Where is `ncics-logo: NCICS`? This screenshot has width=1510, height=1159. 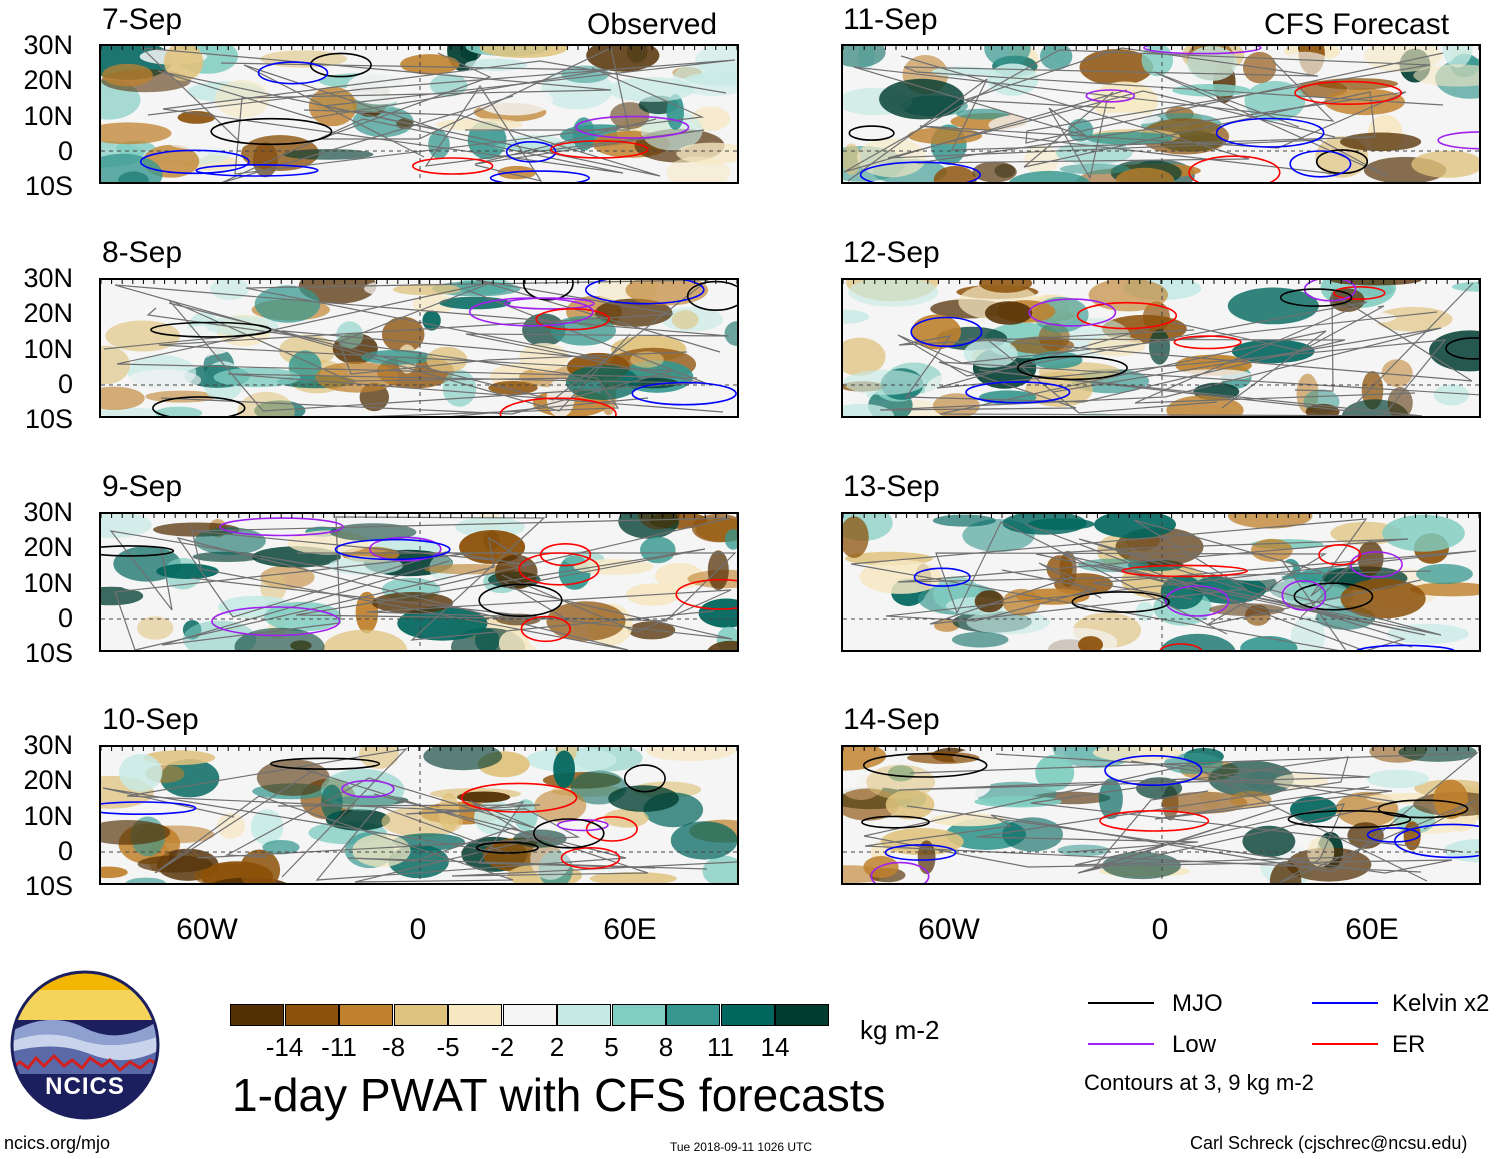
ncics-logo: NCICS is located at coordinates (85, 1045).